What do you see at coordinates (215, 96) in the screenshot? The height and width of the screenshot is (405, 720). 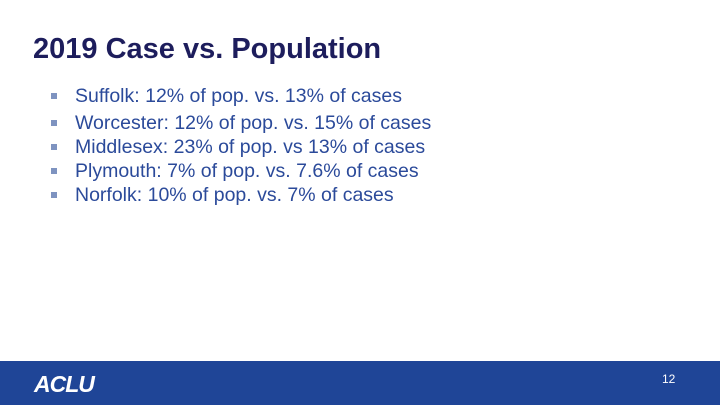 I see `bullet: Suffolk: 12% of pop. vs. 13% of cases` at bounding box center [215, 96].